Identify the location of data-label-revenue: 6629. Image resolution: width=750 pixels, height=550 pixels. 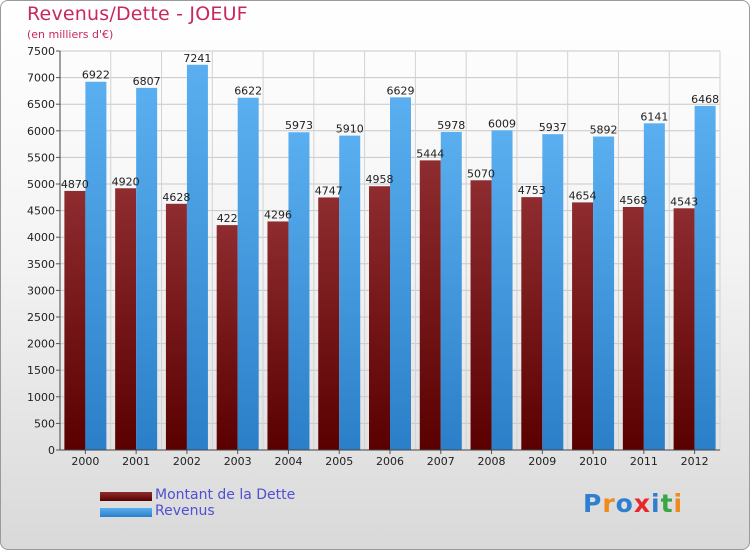
(401, 90).